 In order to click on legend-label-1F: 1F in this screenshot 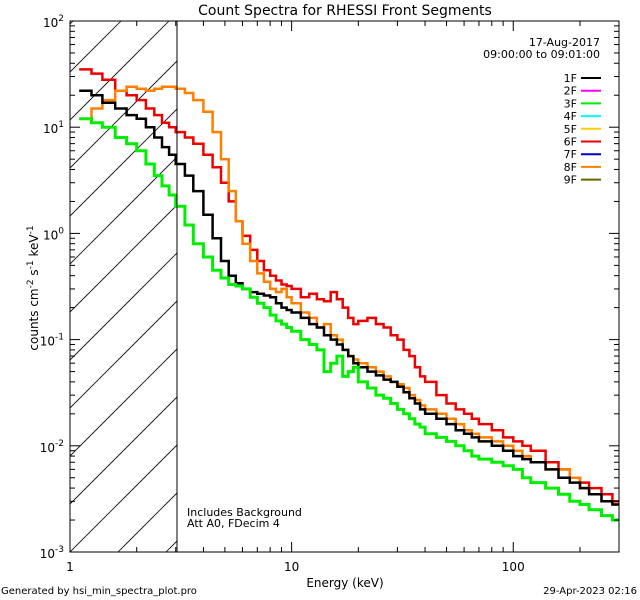, I will do `click(570, 78)`.